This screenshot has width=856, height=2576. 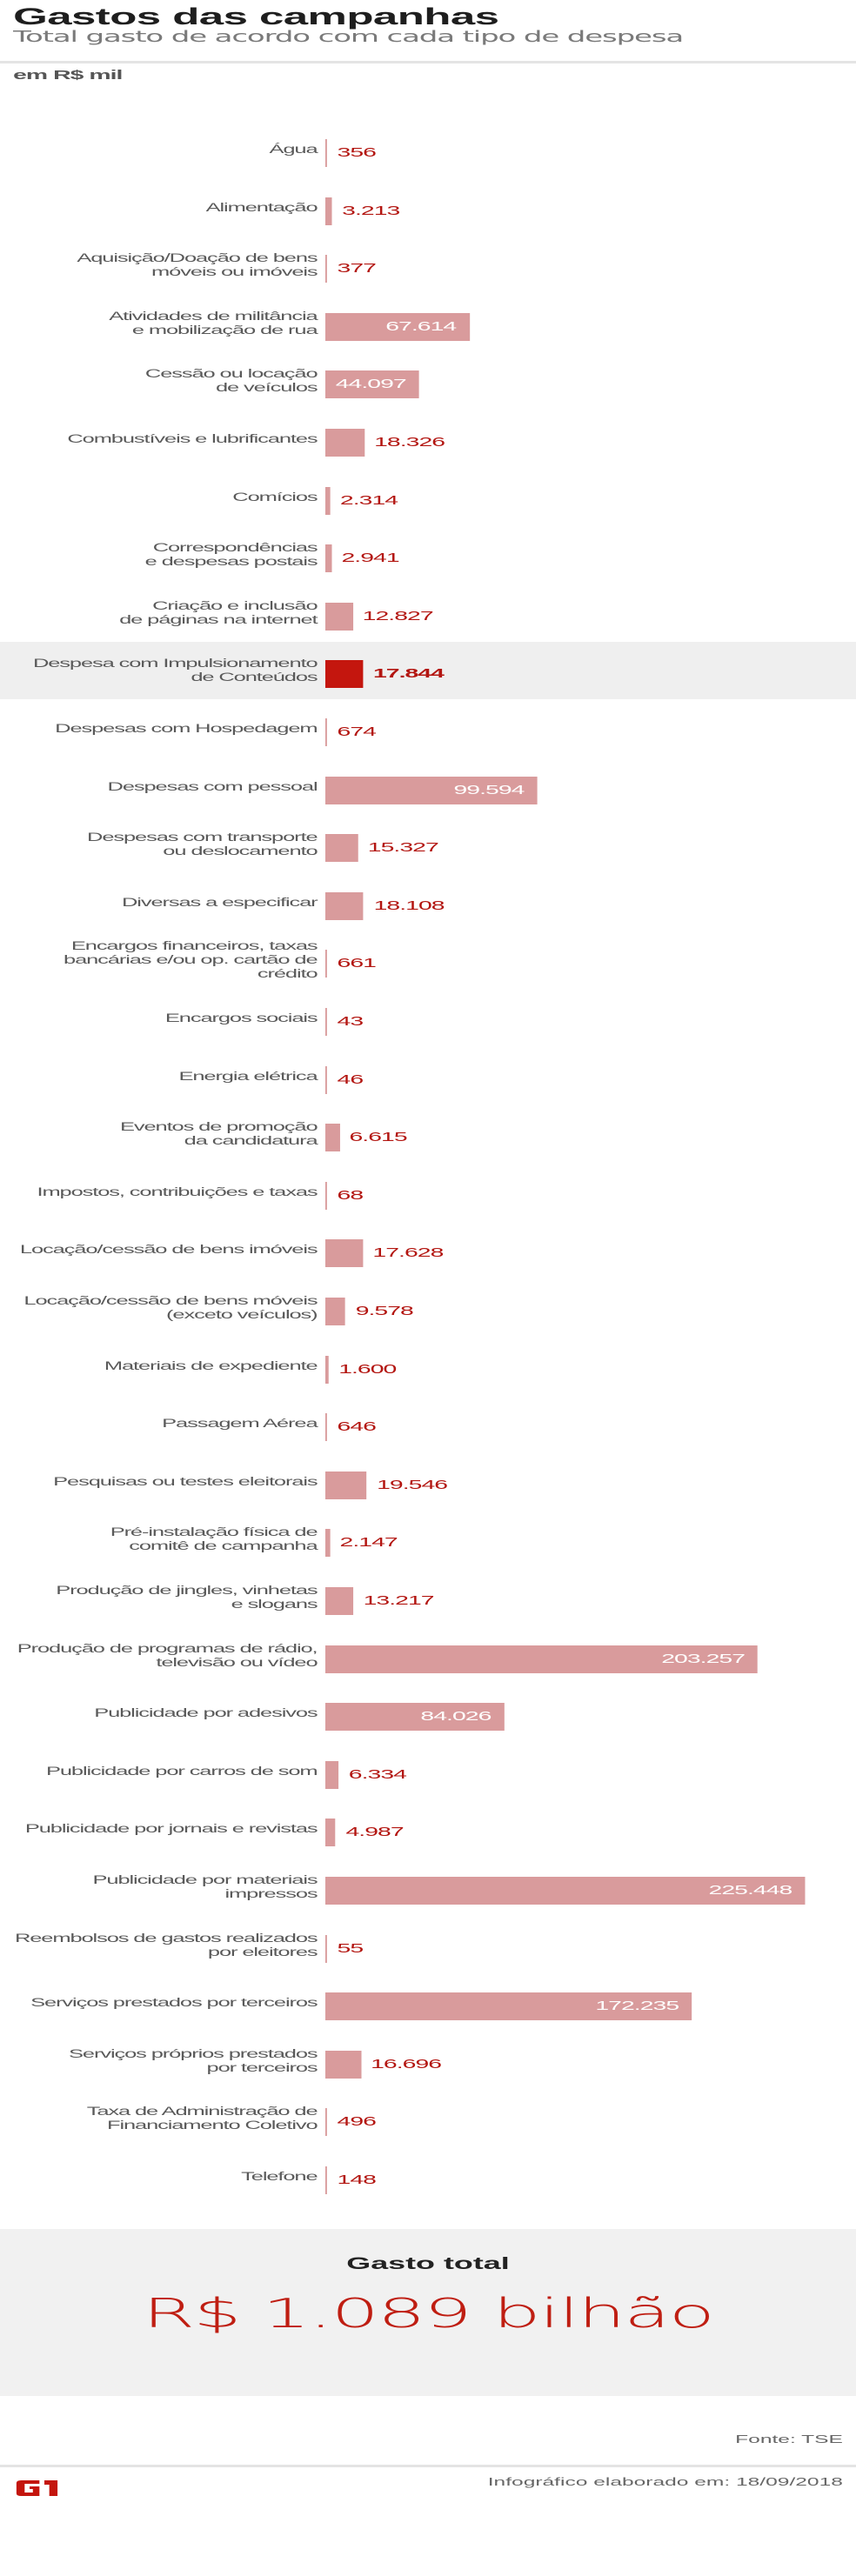 I want to click on chart-row: Comícios 2.314, so click(x=428, y=497).